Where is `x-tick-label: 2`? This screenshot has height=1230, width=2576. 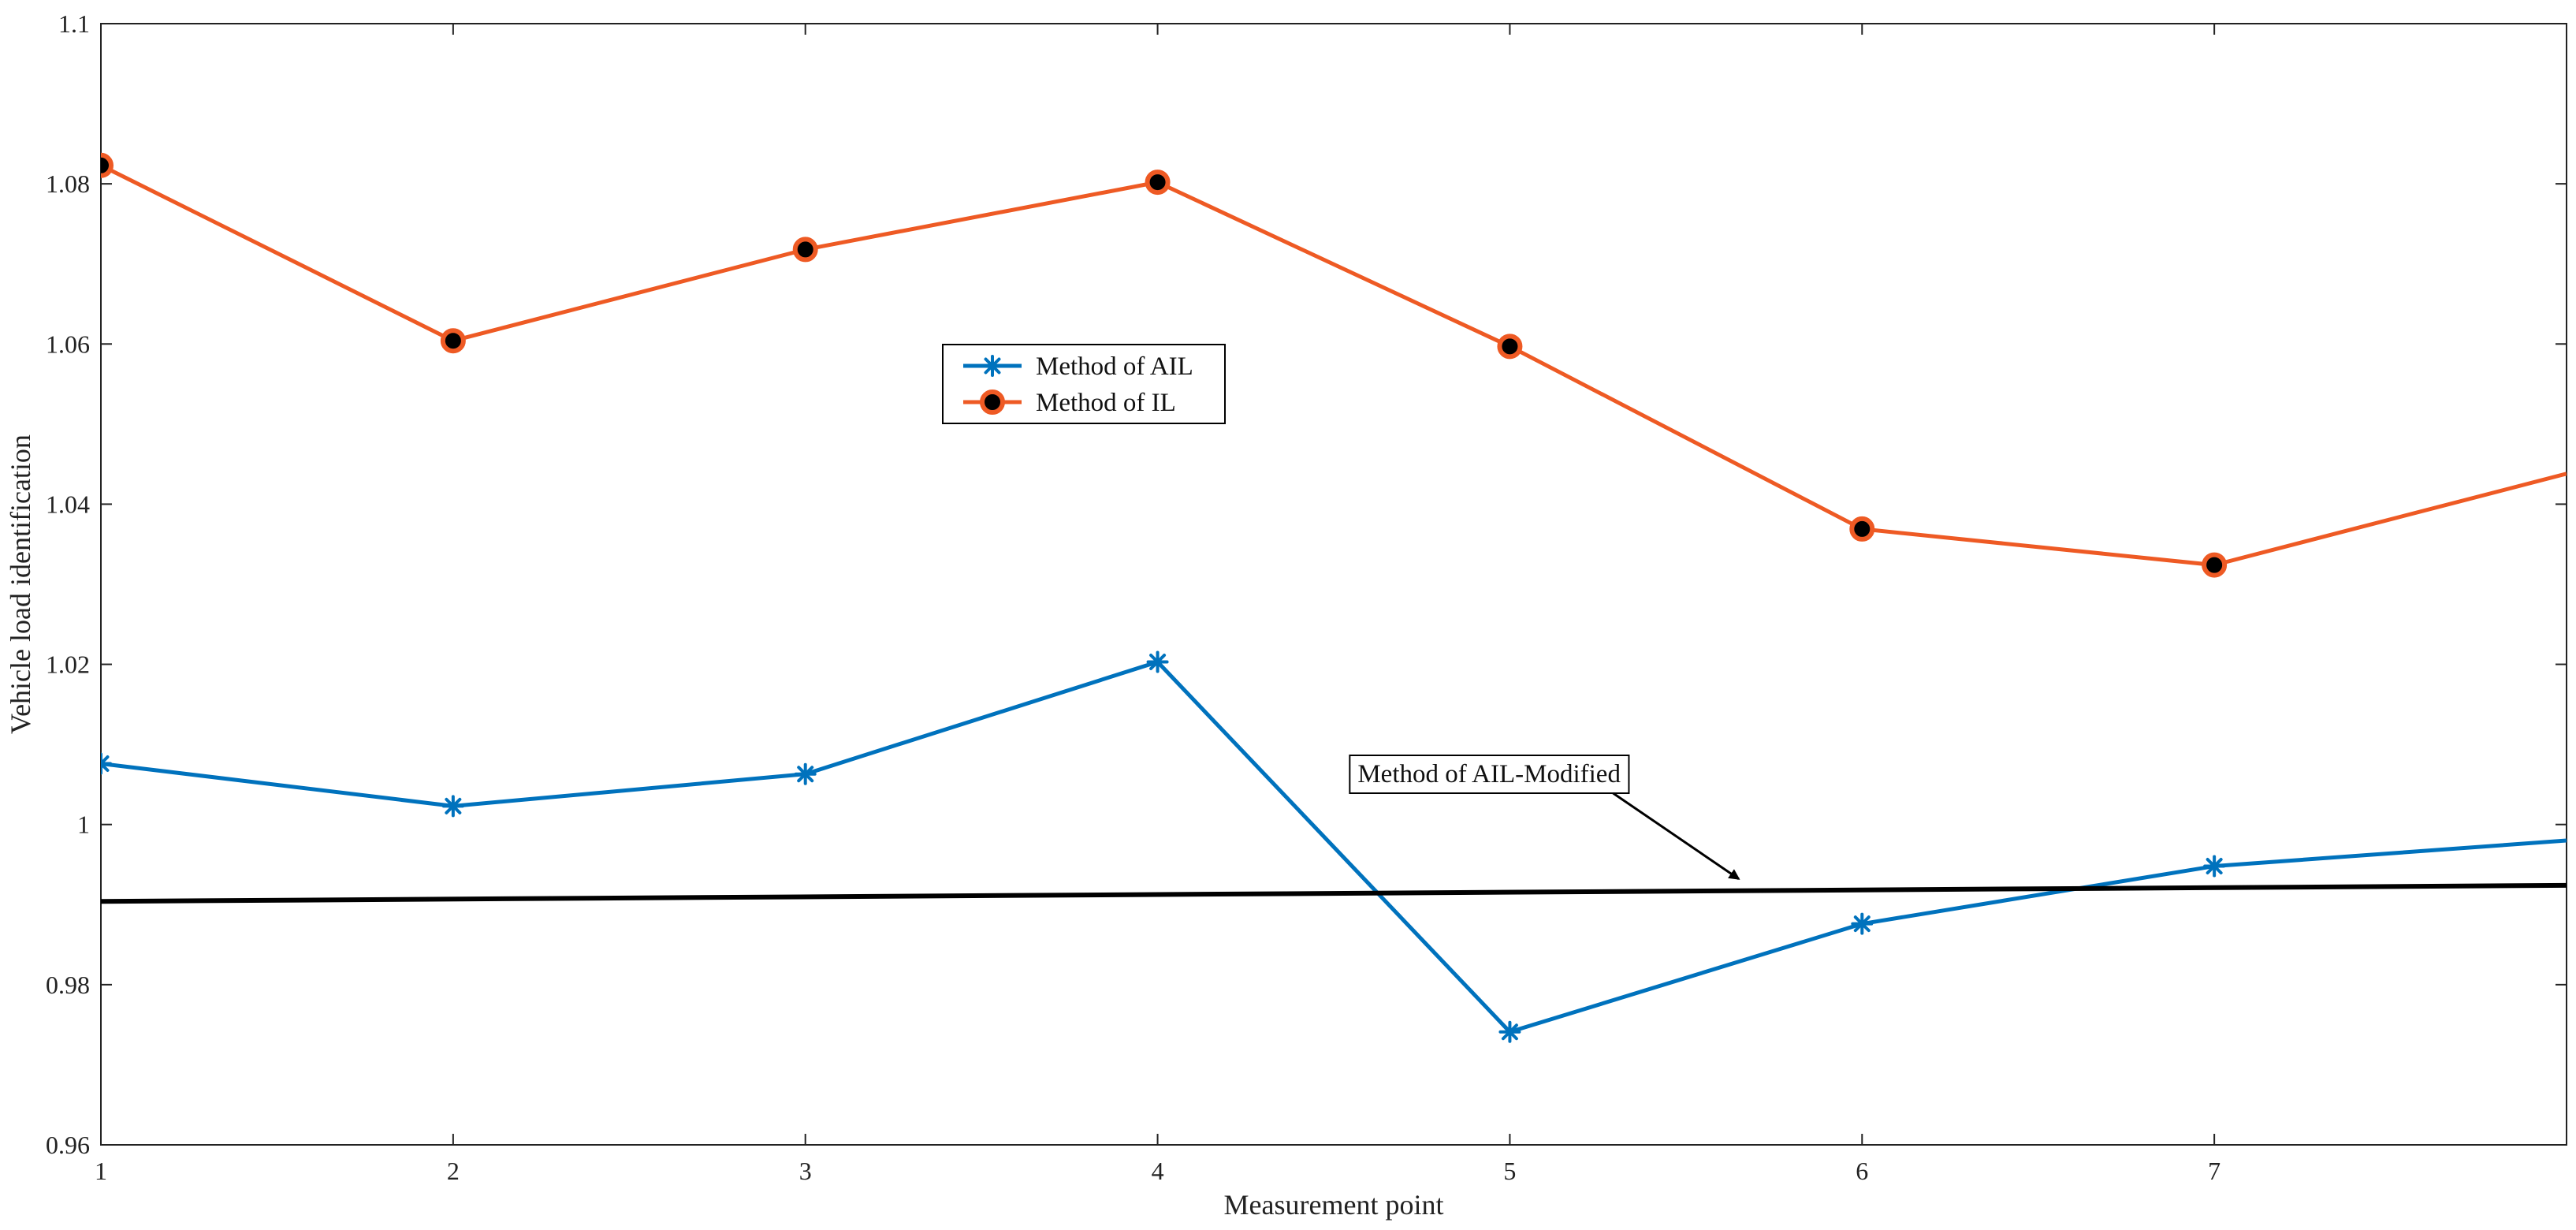
x-tick-label: 2 is located at coordinates (453, 1171).